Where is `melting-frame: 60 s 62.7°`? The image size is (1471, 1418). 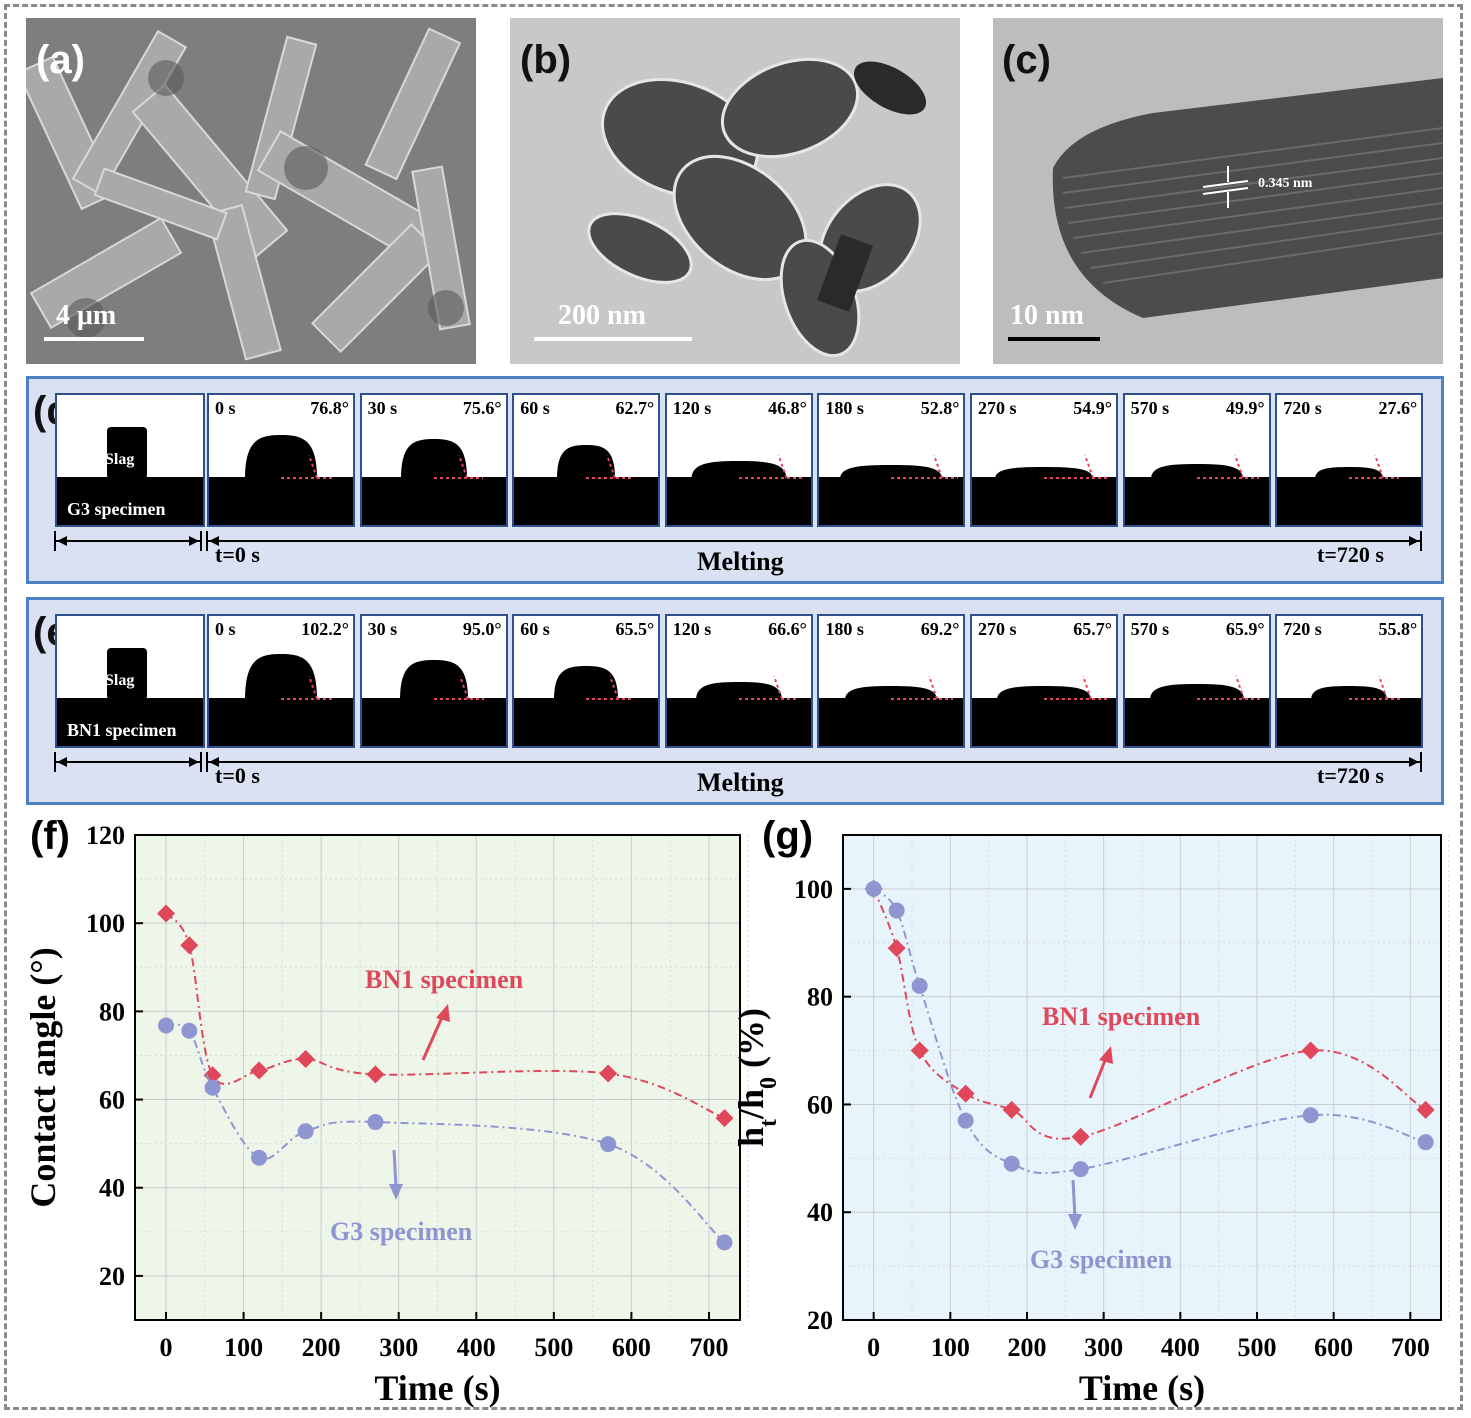
melting-frame: 60 s 62.7° is located at coordinates (586, 460).